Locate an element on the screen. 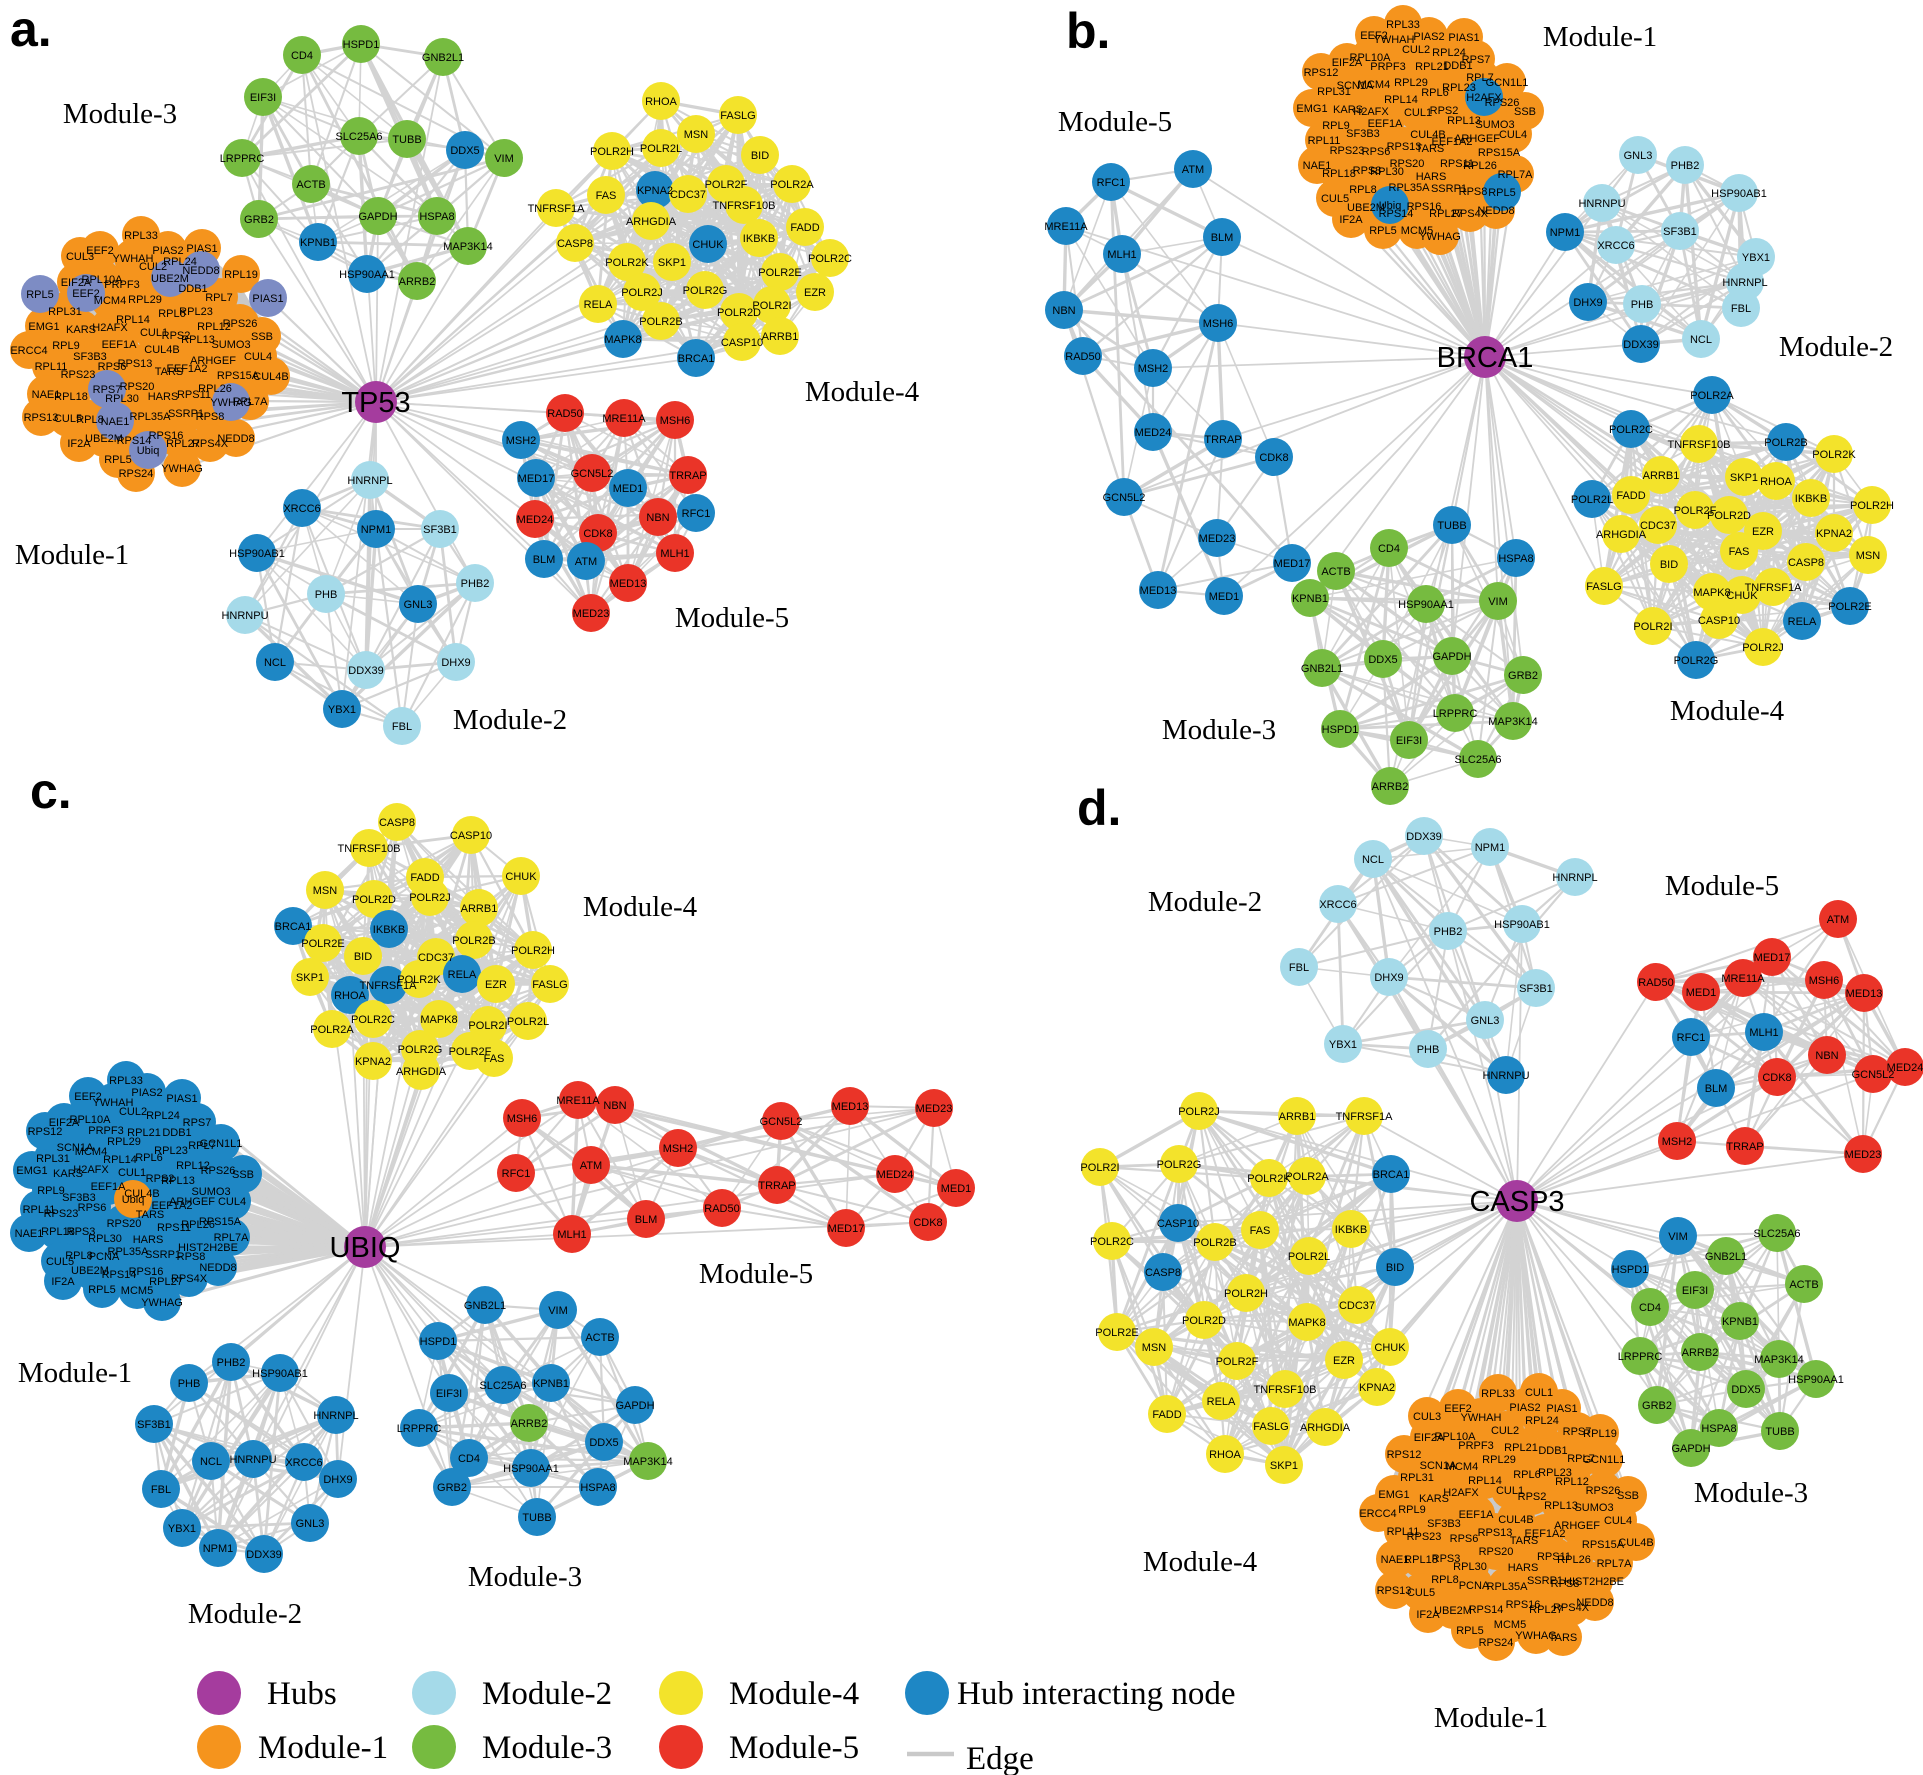 The image size is (1923, 1775). svg-text: RPS23 is located at coordinates (1424, 1537).